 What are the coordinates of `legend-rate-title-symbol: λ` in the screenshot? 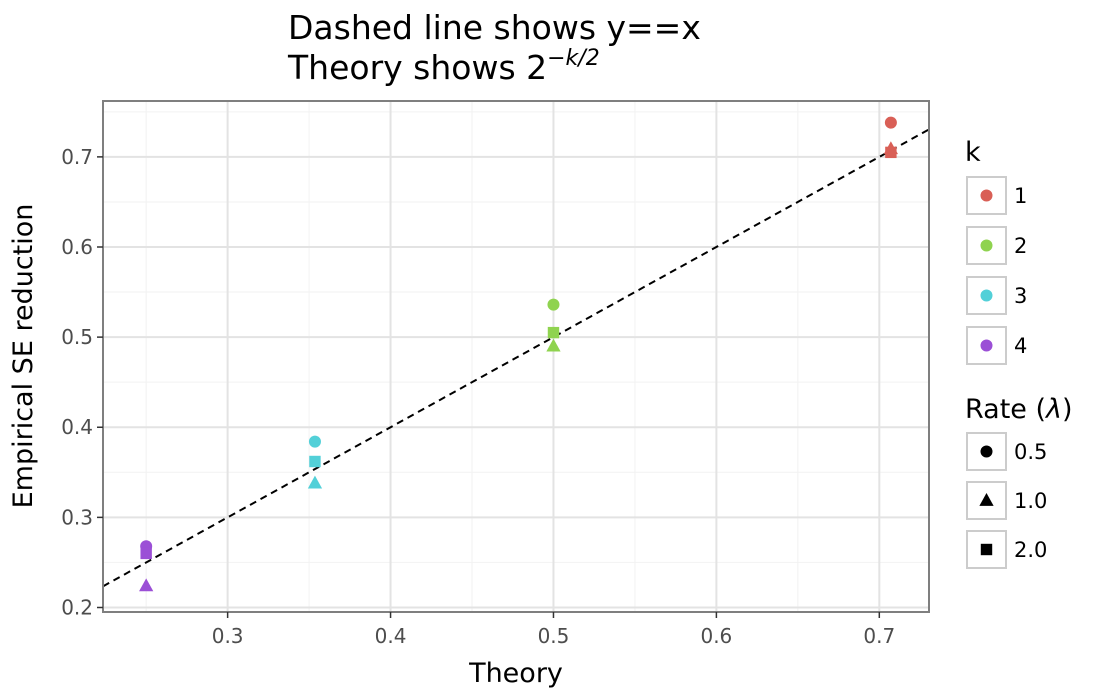 It's located at (1053, 409).